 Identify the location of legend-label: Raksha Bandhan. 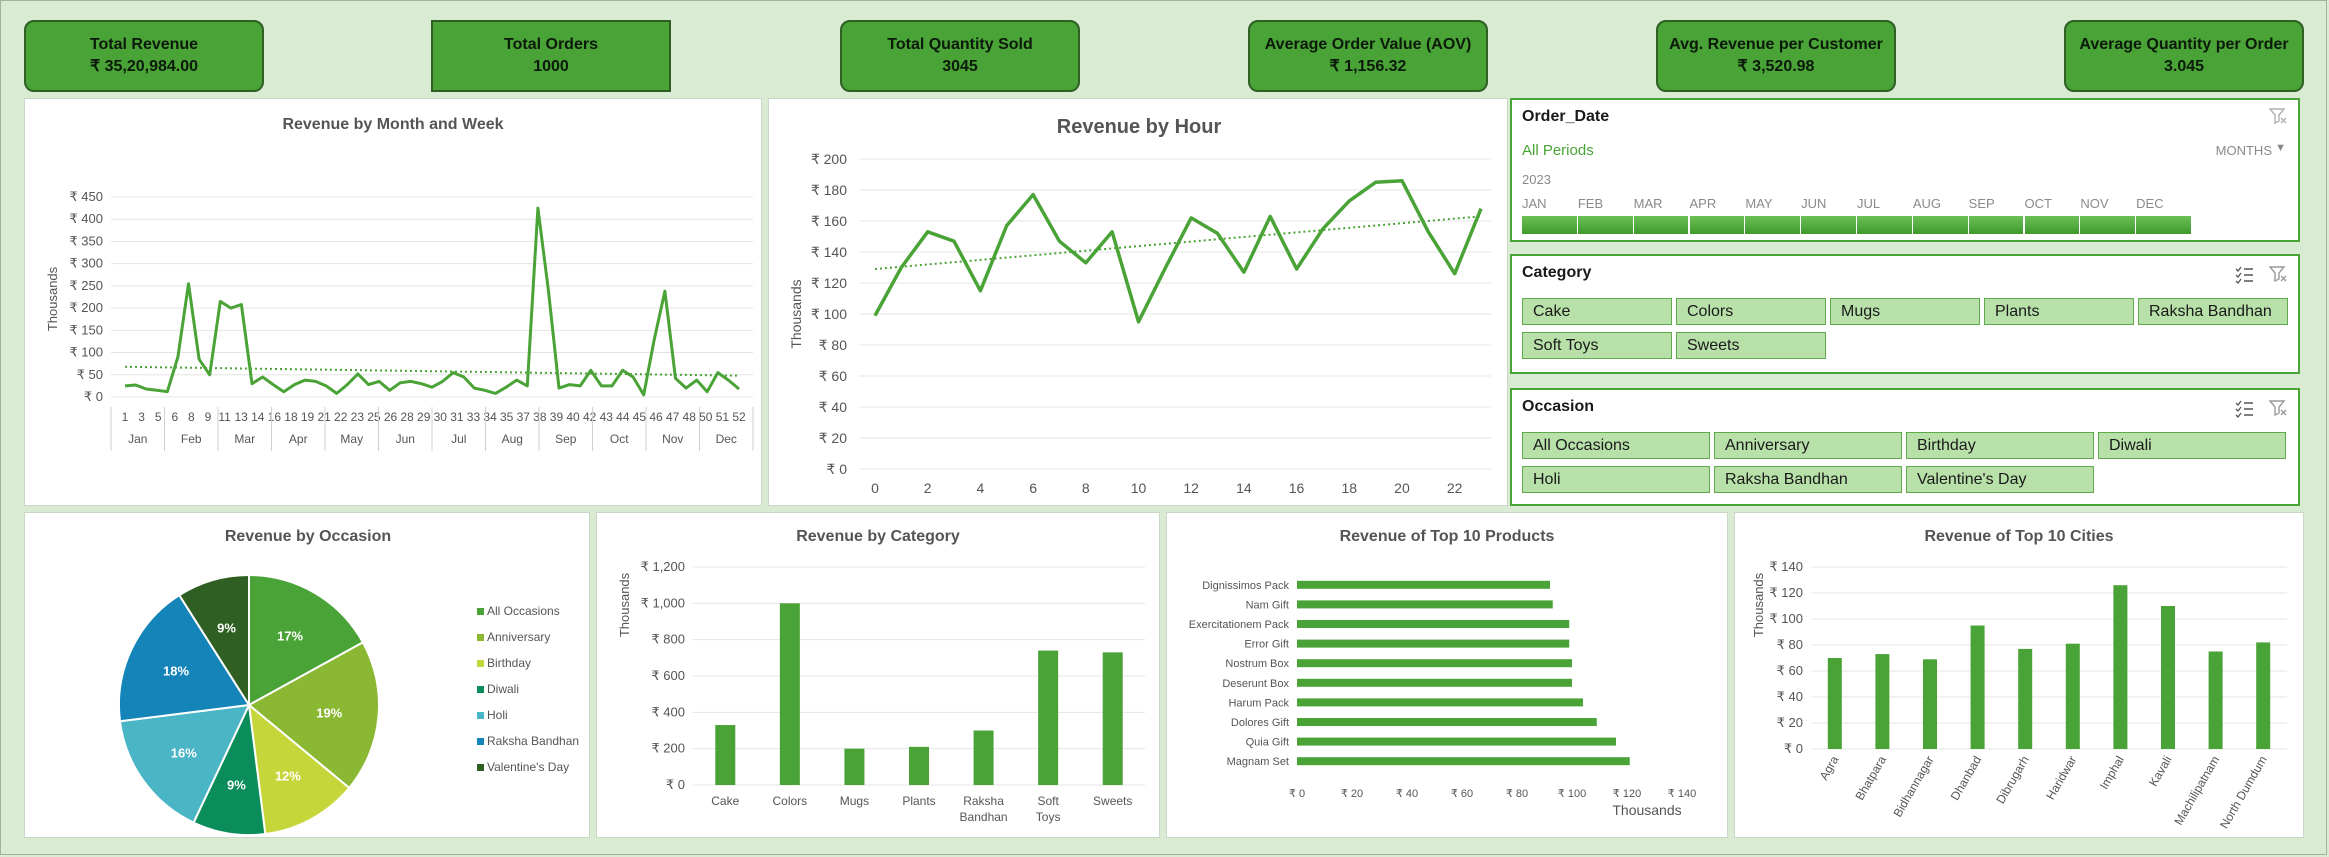
(533, 741).